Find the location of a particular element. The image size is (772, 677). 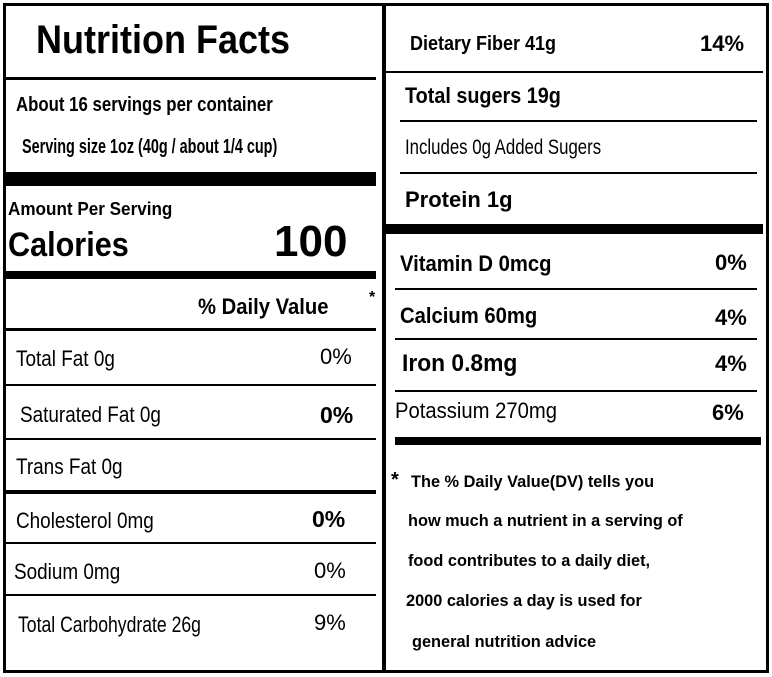

column-divider is located at coordinates (384, 338).